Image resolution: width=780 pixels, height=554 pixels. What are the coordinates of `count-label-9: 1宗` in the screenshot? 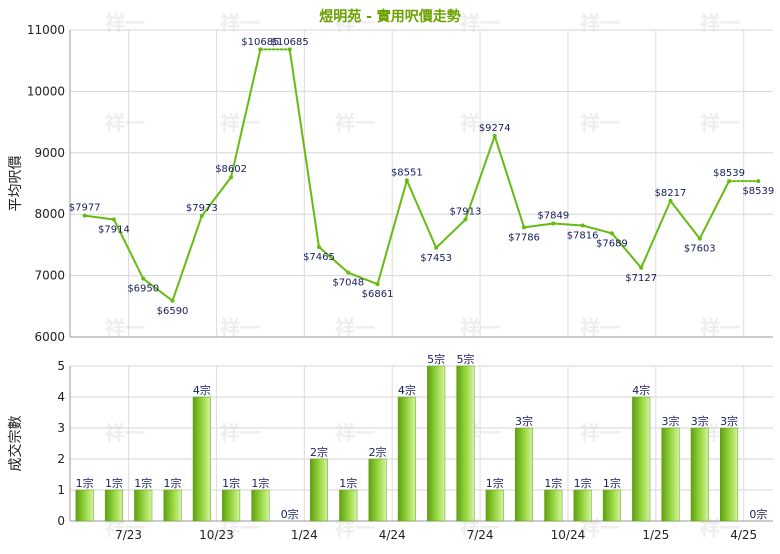 It's located at (348, 483).